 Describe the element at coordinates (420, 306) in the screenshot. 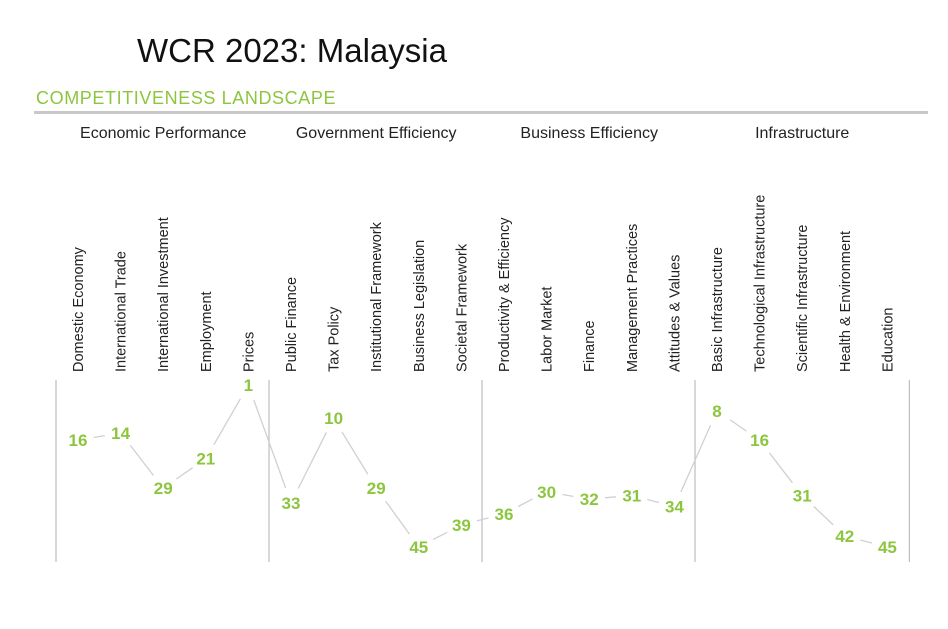

I see `subfactor-label-business-legislation: Business Legislation` at that location.